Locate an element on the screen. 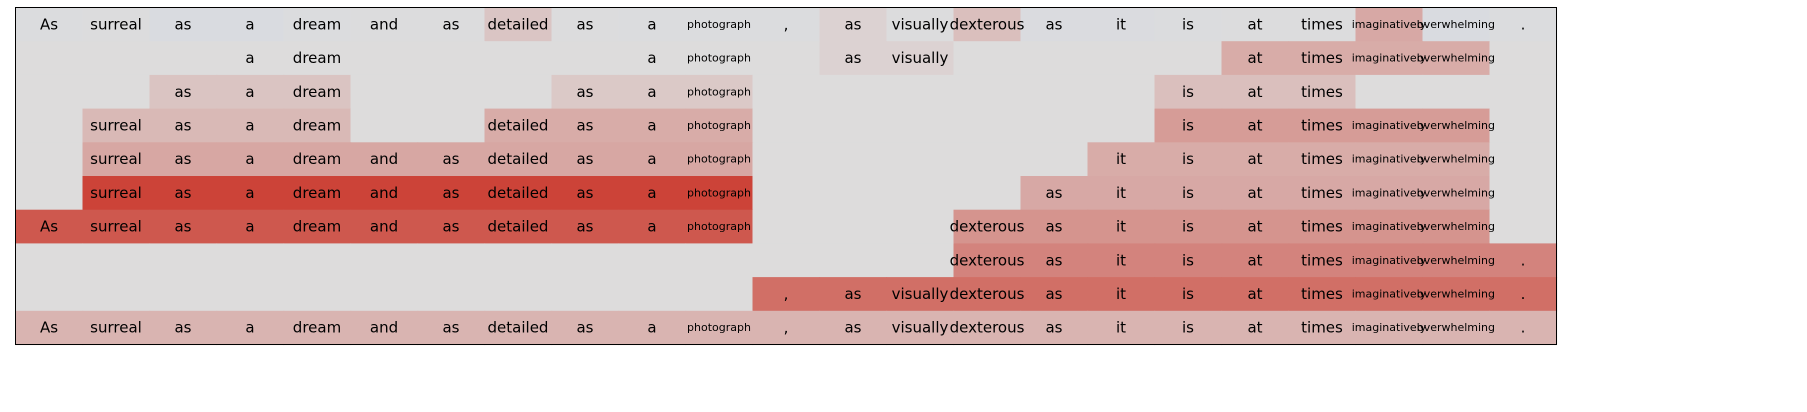  cell-token-label: imaginatively is located at coordinates (1389, 125).